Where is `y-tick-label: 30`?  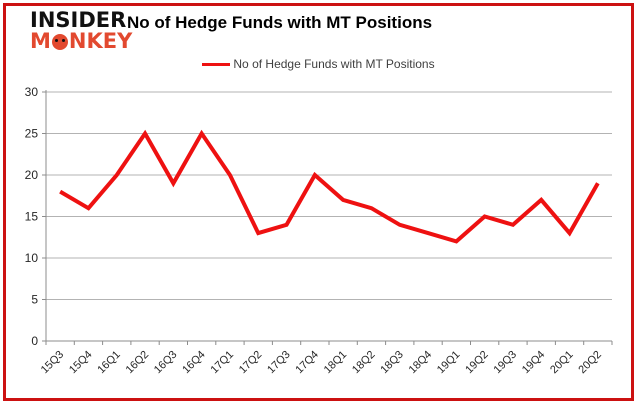
y-tick-label: 30 is located at coordinates (32, 92).